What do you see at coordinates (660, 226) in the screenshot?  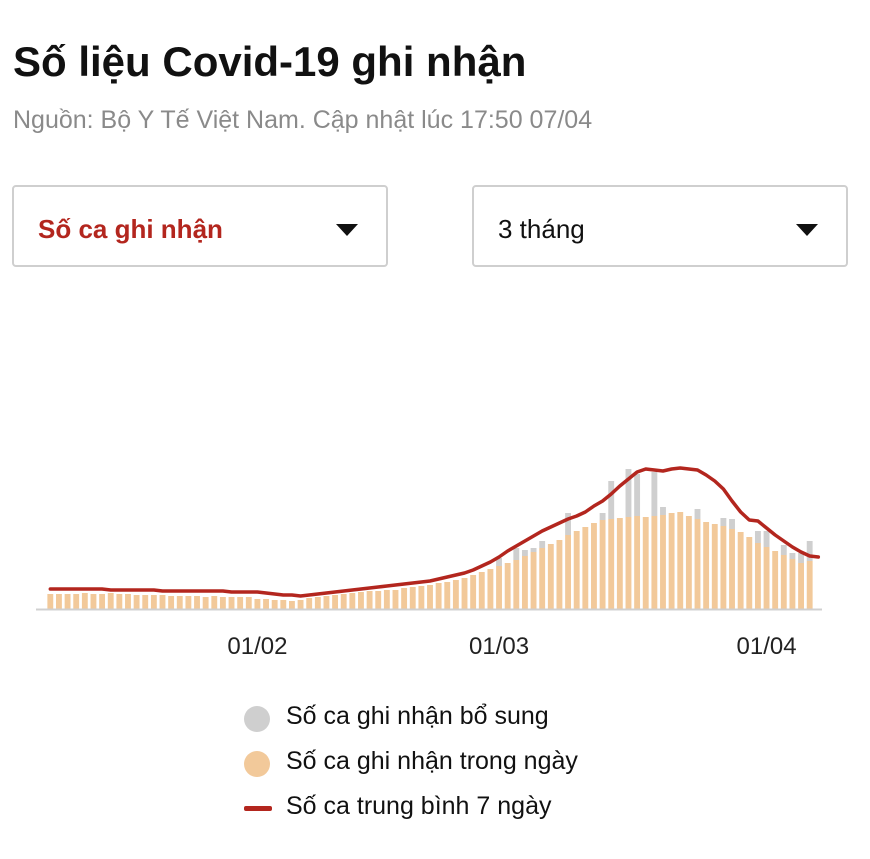 I see `time-range-dropdown: 3 tháng` at bounding box center [660, 226].